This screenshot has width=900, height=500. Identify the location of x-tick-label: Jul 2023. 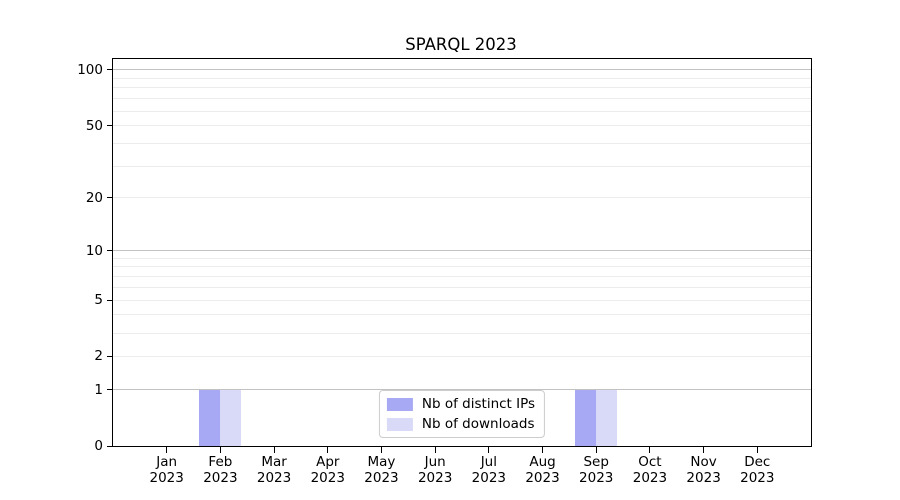
(489, 470).